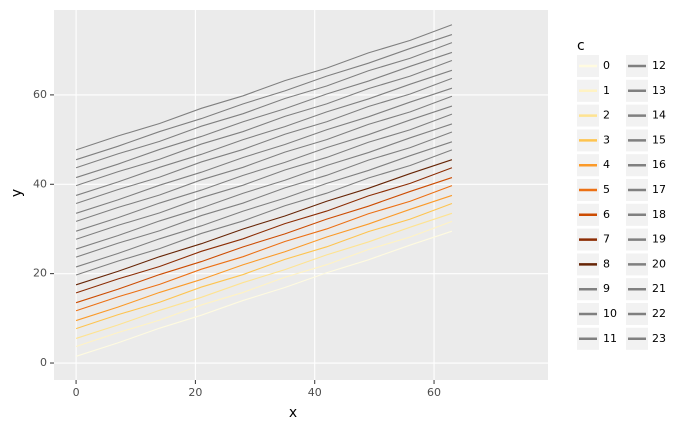 Image resolution: width=693 pixels, height=430 pixels. I want to click on x-tick-label: 20, so click(195, 392).